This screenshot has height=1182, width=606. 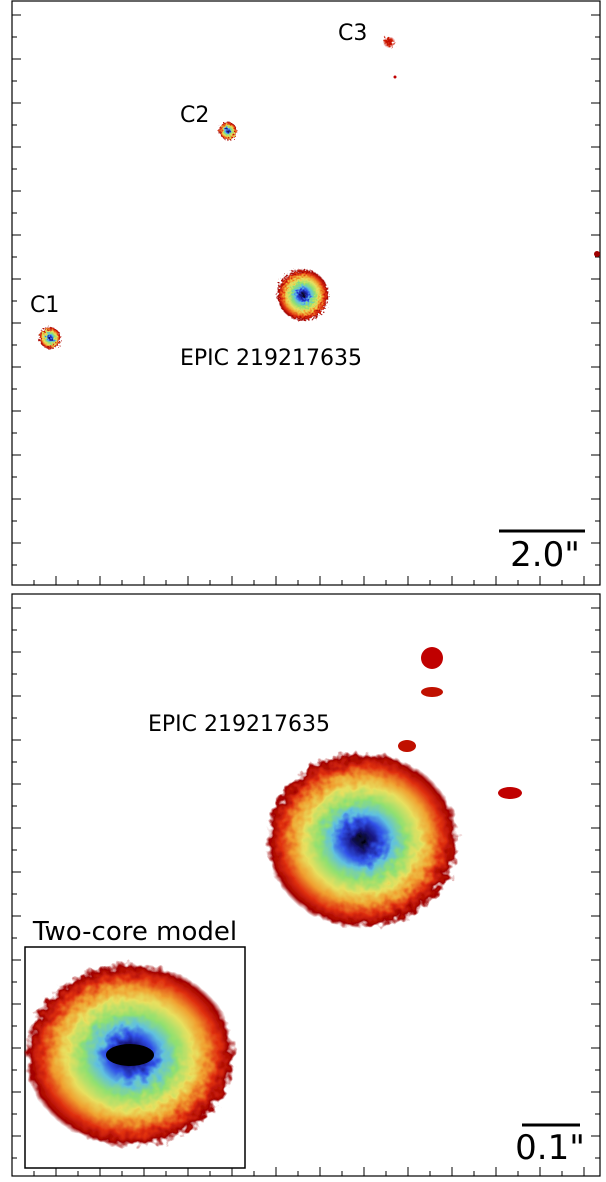 I want to click on scale-bar-label: 0.1", so click(x=550, y=1148).